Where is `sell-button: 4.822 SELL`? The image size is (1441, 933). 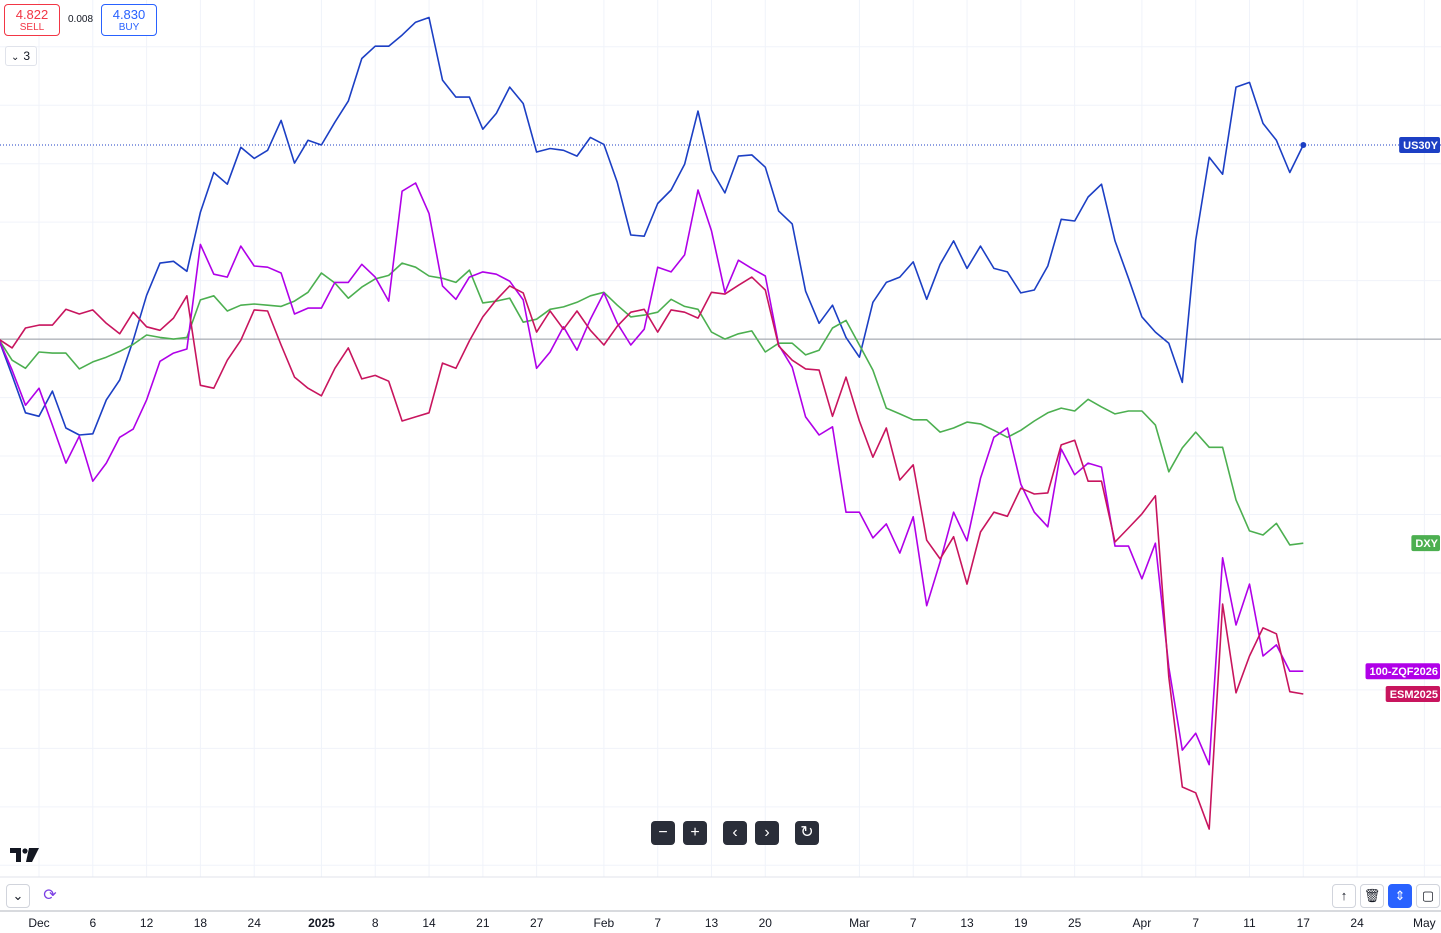
sell-button: 4.822 SELL is located at coordinates (32, 20).